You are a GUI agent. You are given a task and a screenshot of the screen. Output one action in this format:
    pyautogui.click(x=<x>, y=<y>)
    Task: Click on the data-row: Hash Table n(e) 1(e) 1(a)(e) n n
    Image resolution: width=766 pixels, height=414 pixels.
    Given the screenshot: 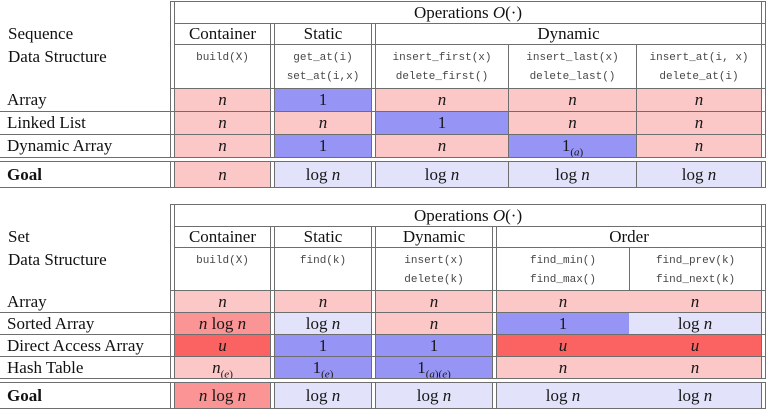 What is the action you would take?
    pyautogui.click(x=383, y=368)
    